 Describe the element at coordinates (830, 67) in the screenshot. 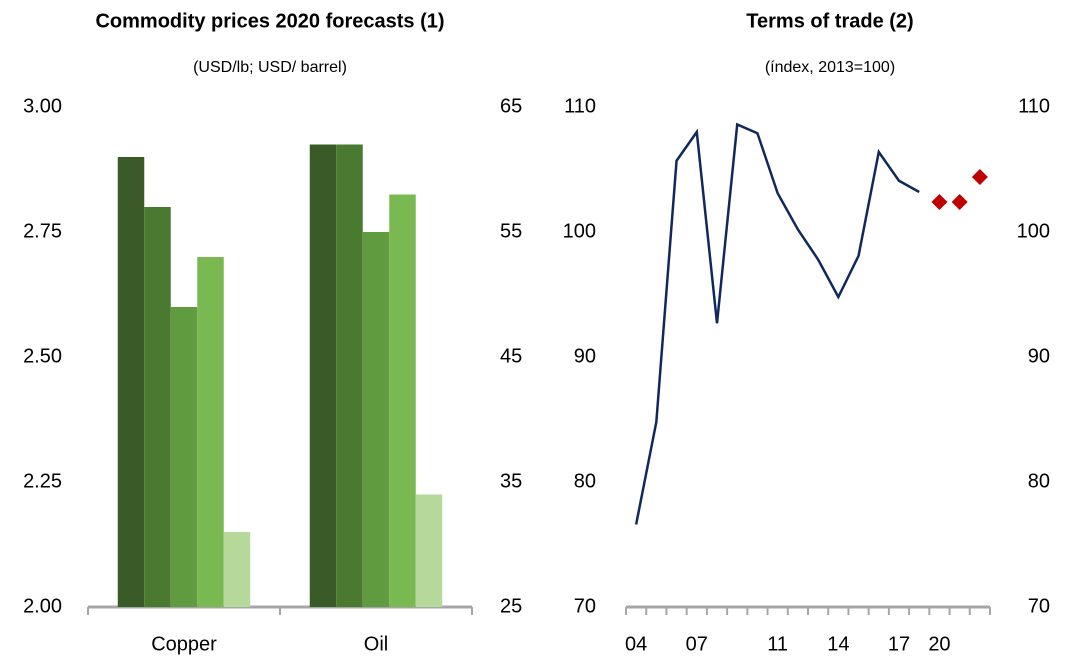

I see `chart-subtitle: (índex, 2013=100)` at that location.